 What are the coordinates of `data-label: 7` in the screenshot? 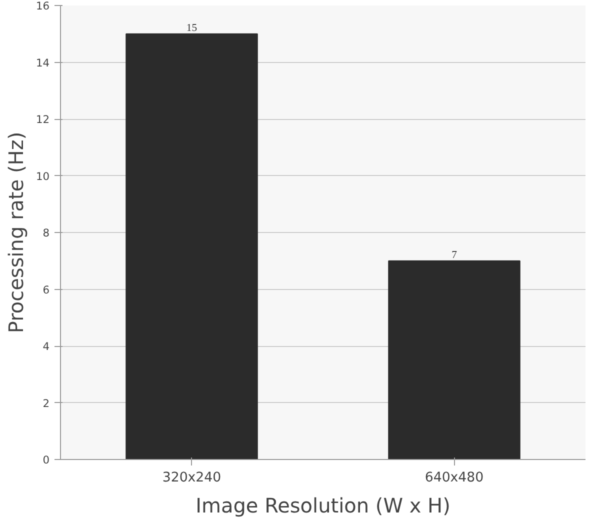 It's located at (455, 255).